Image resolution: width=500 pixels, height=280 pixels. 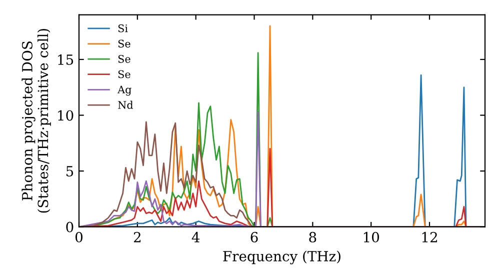 I want to click on x-tick-label: 4, so click(x=196, y=237).